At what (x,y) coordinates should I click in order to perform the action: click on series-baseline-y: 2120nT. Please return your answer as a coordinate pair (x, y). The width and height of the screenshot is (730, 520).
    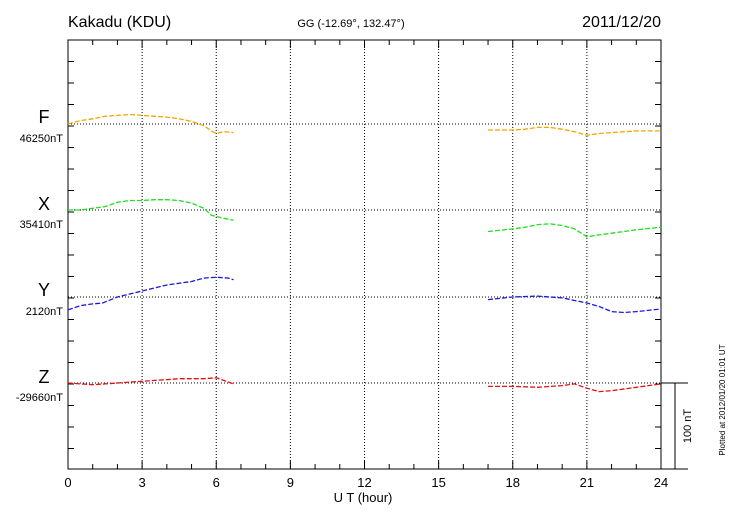
    Looking at the image, I should click on (45, 312).